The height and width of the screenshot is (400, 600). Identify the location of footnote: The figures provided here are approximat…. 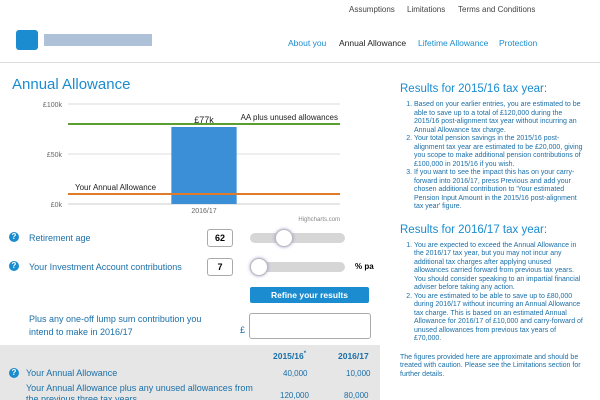
(490, 365).